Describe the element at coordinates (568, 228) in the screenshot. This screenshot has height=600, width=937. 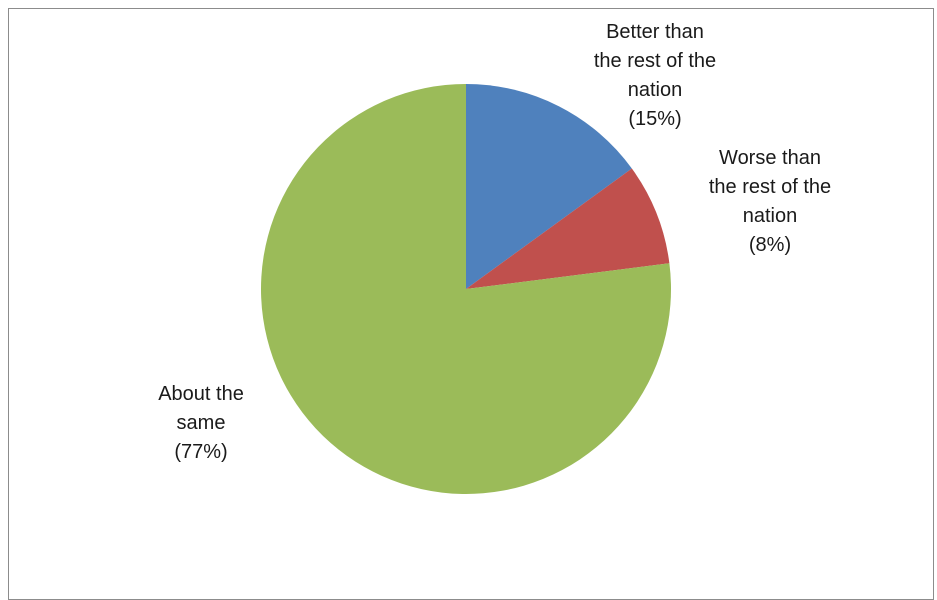
I see `pie-slice-worse` at that location.